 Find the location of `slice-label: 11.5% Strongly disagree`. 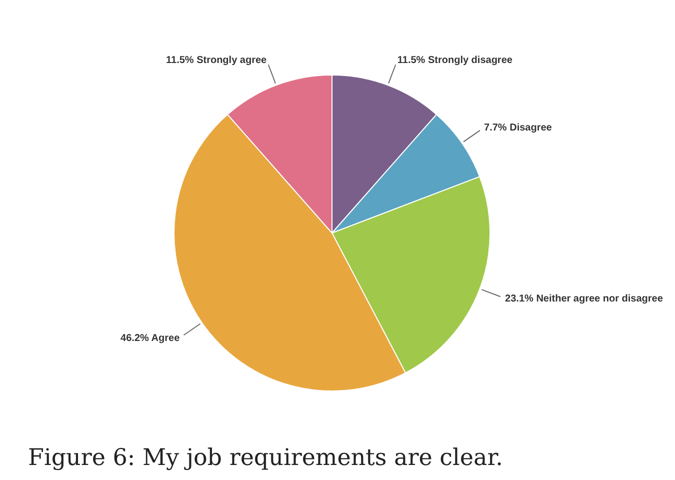

slice-label: 11.5% Strongly disagree is located at coordinates (455, 60).